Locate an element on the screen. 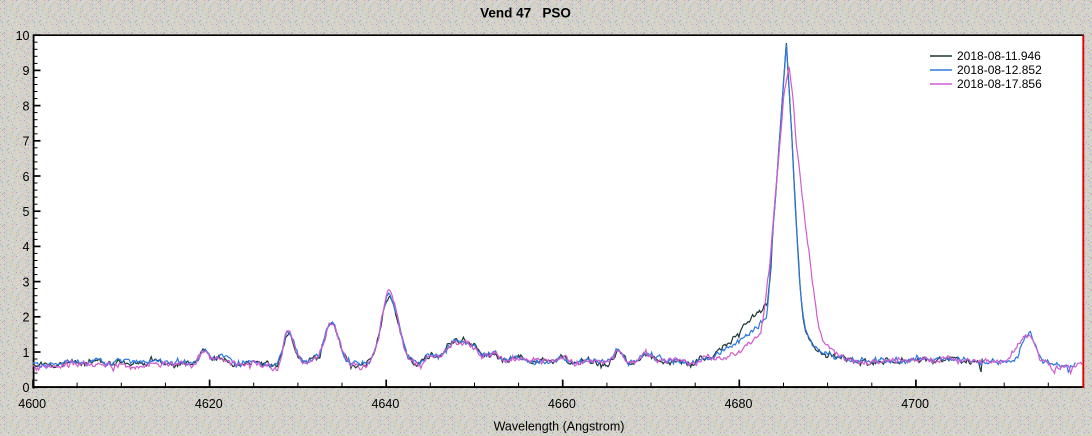 The height and width of the screenshot is (436, 1092). svg-text: Vend 47 PSO is located at coordinates (525, 13).